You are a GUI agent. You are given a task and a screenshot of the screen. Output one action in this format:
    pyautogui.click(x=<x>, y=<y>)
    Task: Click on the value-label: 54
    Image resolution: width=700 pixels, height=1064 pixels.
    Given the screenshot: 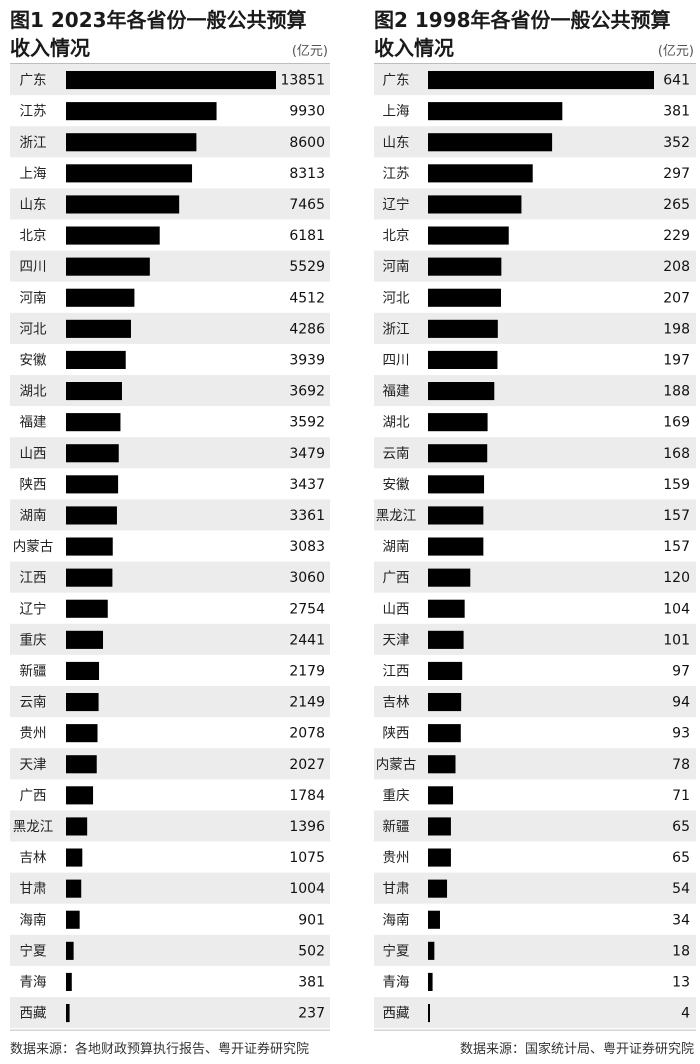 What is the action you would take?
    pyautogui.click(x=681, y=889)
    